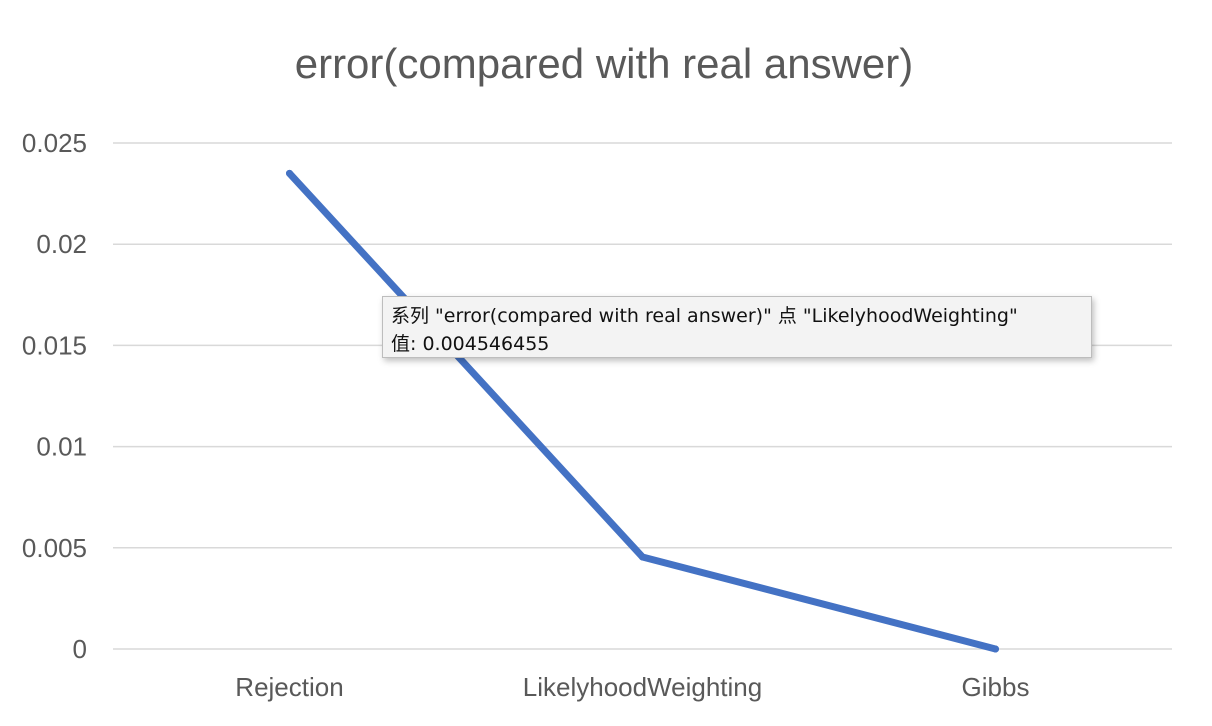  I want to click on y-tick-label: 0.025, so click(54, 143).